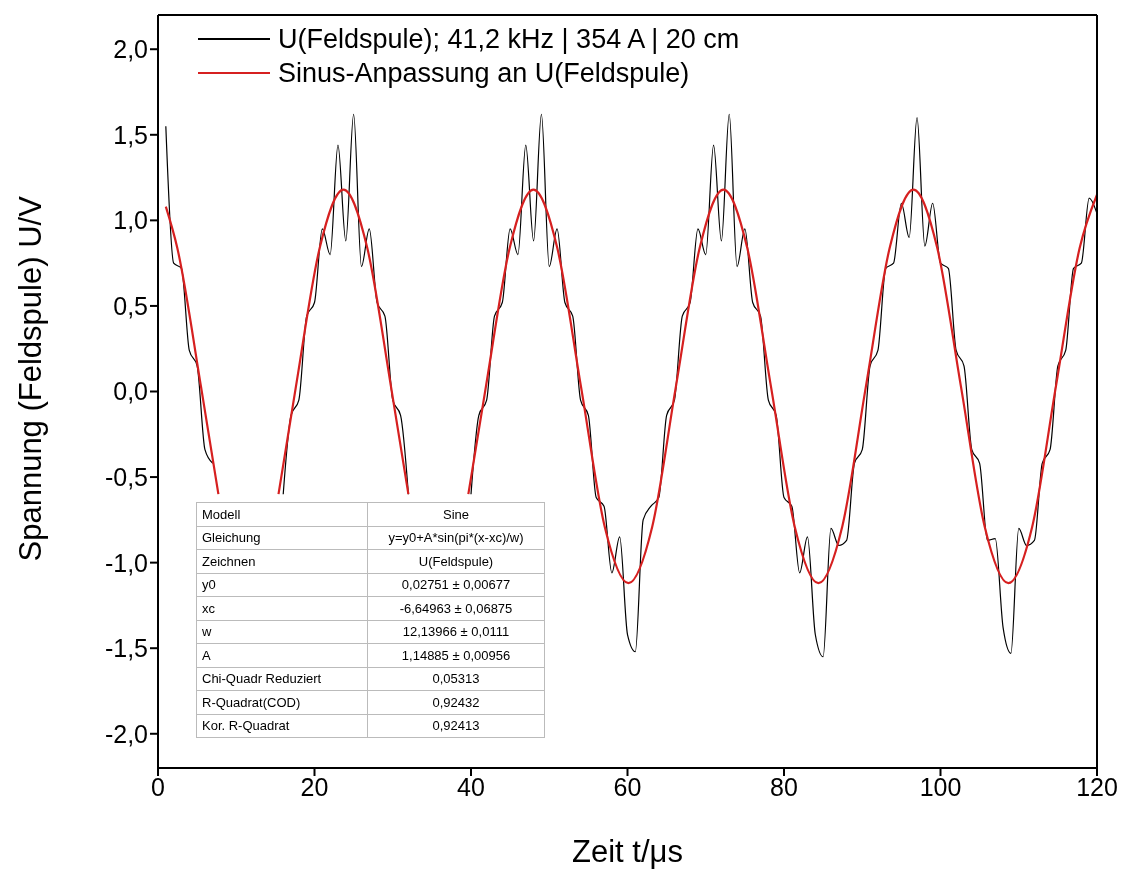 The width and height of the screenshot is (1137, 880). What do you see at coordinates (471, 786) in the screenshot?
I see `x-tick-label: 40` at bounding box center [471, 786].